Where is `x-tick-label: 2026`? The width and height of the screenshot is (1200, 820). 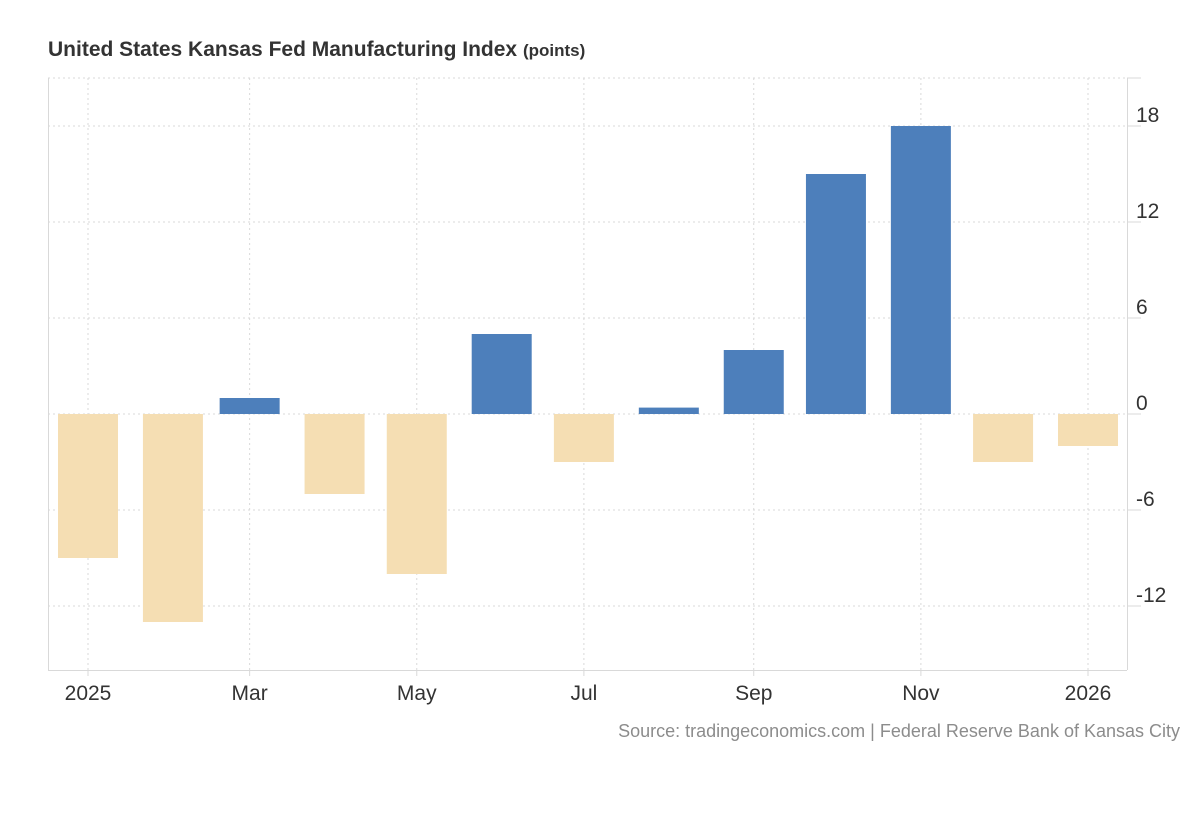
x-tick-label: 2026 is located at coordinates (1088, 693).